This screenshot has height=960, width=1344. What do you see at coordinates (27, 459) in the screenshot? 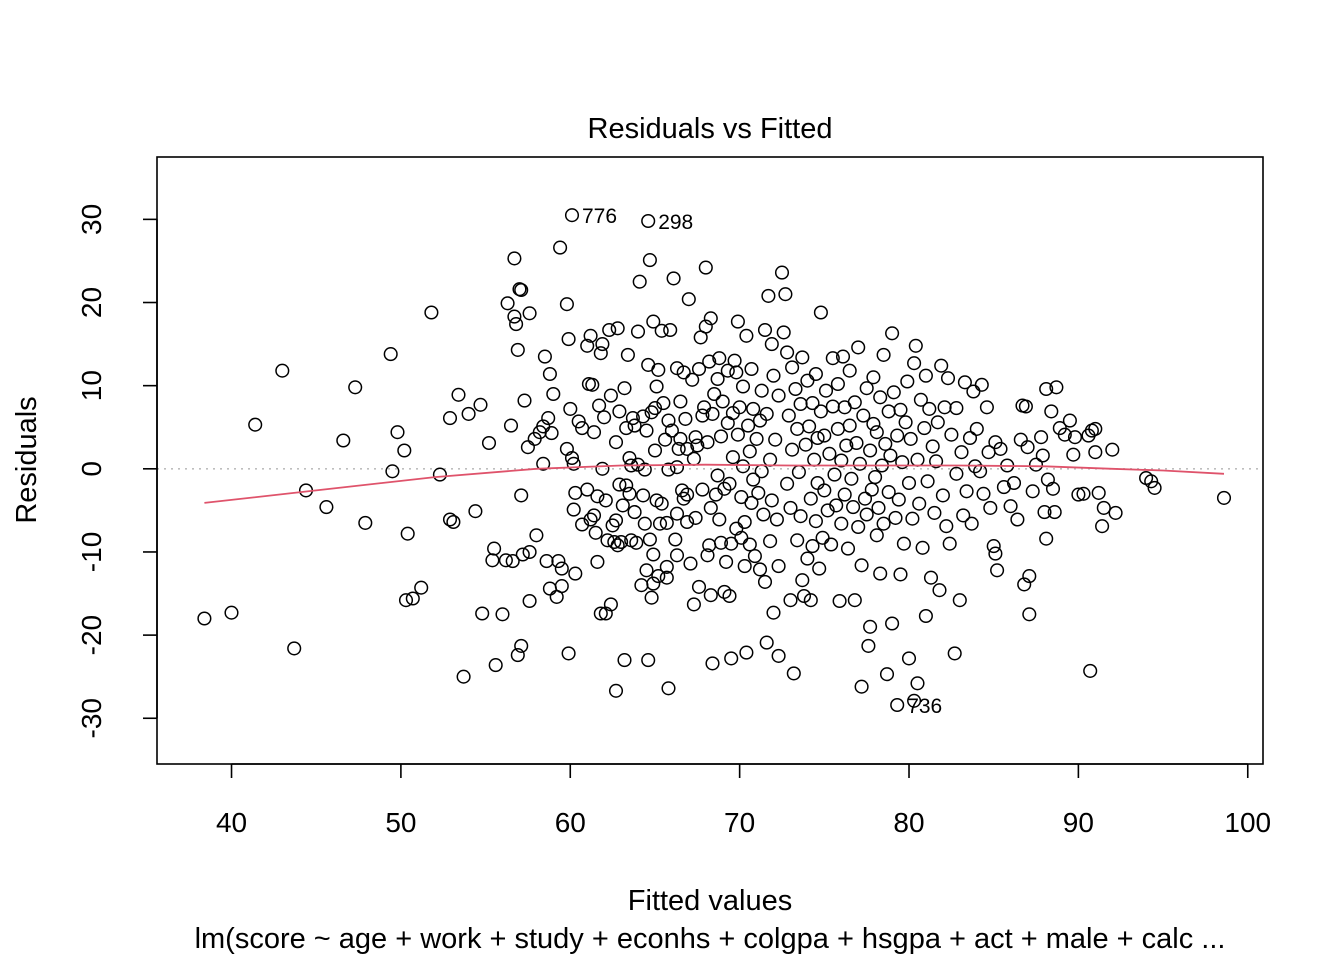
I see `y-axis-title: Residuals` at bounding box center [27, 459].